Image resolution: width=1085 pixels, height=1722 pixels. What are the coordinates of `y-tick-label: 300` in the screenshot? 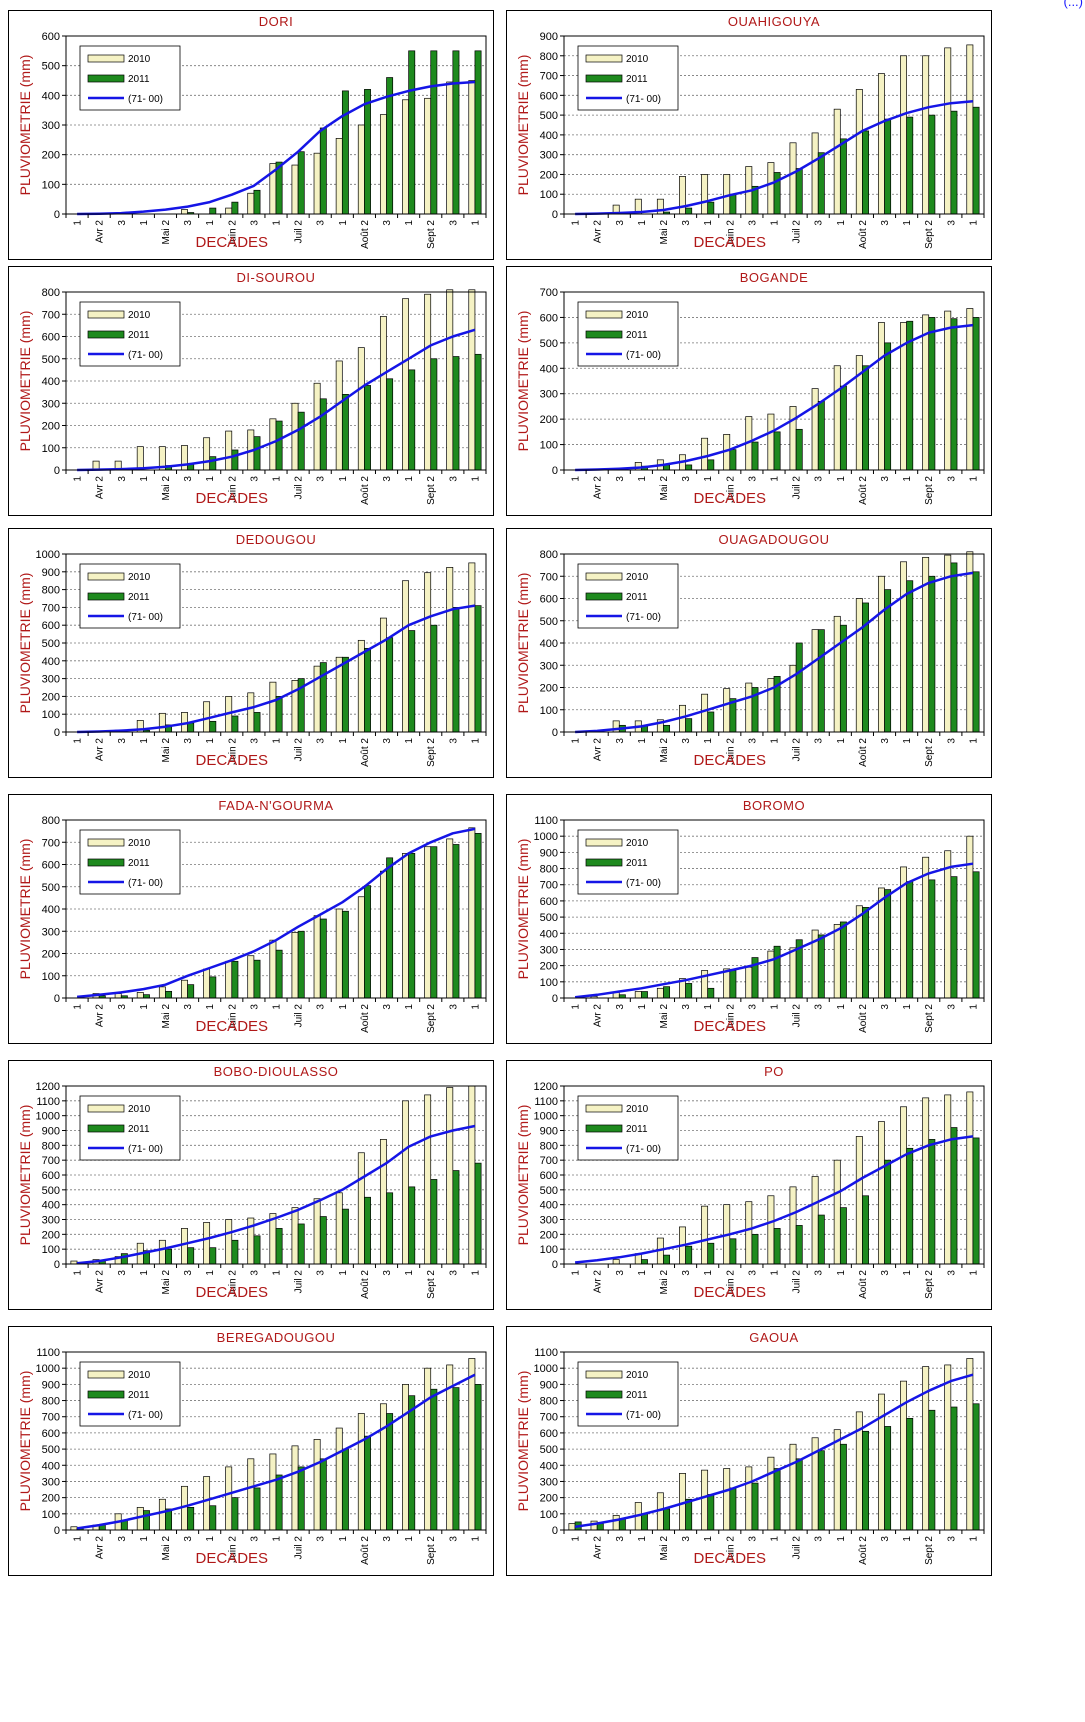 It's located at (549, 1482).